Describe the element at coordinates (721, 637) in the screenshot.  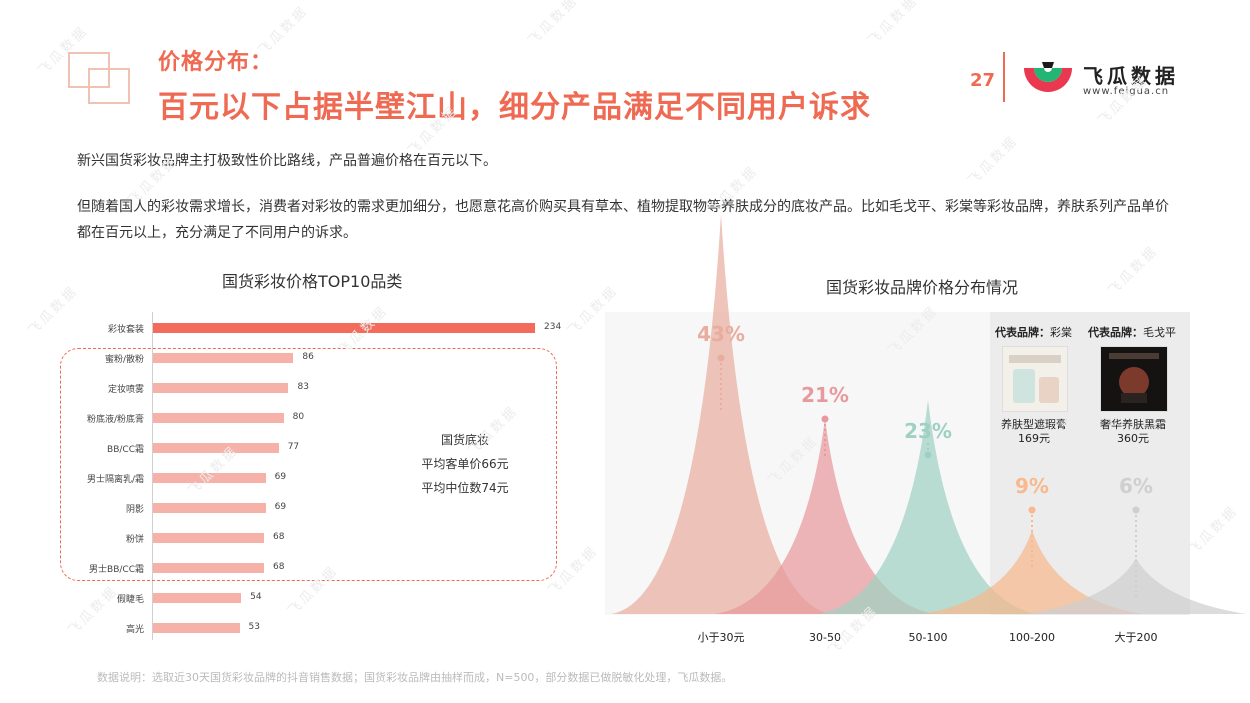
I see `x-tick-label: 小于30元` at that location.